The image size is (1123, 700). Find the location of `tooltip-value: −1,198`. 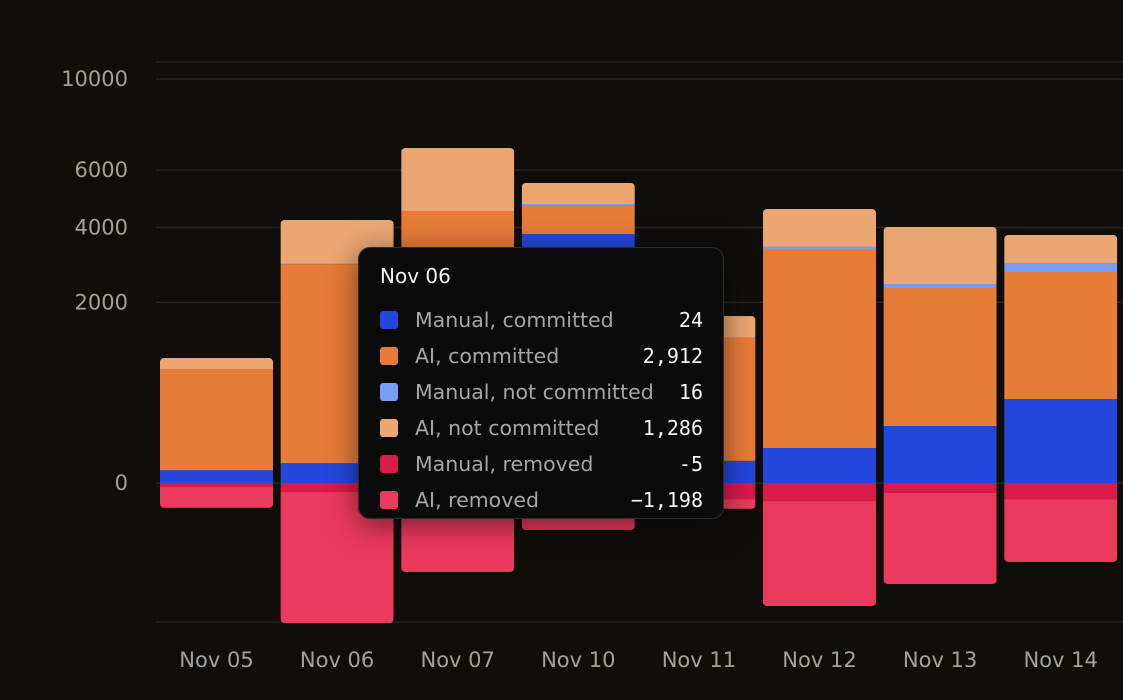

tooltip-value: −1,198 is located at coordinates (666, 500).